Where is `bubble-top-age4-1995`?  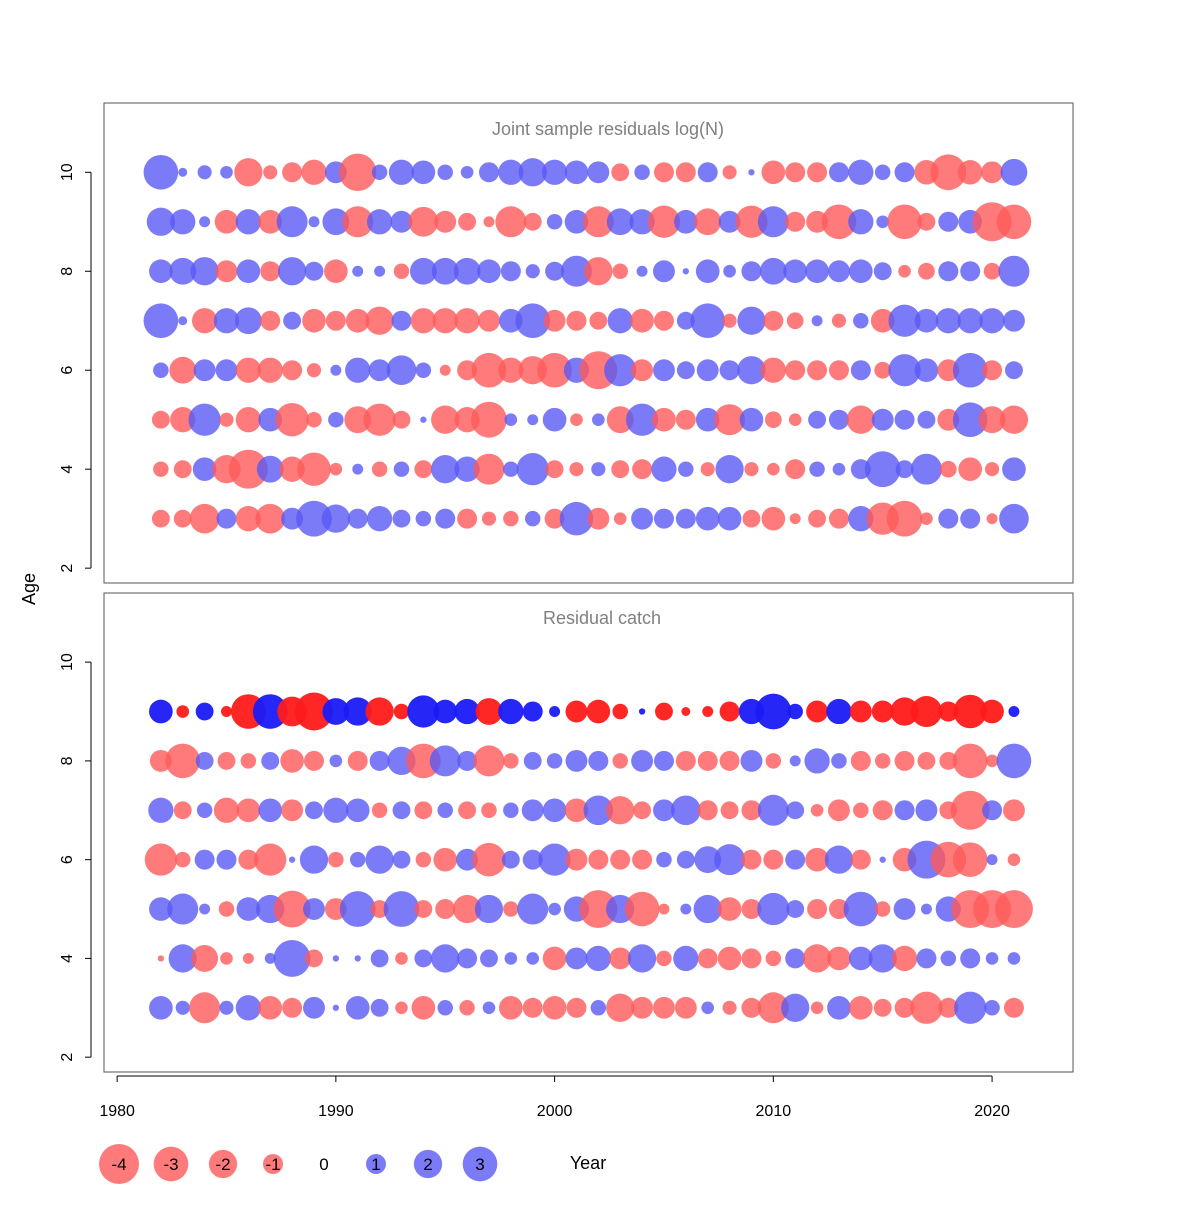
bubble-top-age4-1995 is located at coordinates (445, 469).